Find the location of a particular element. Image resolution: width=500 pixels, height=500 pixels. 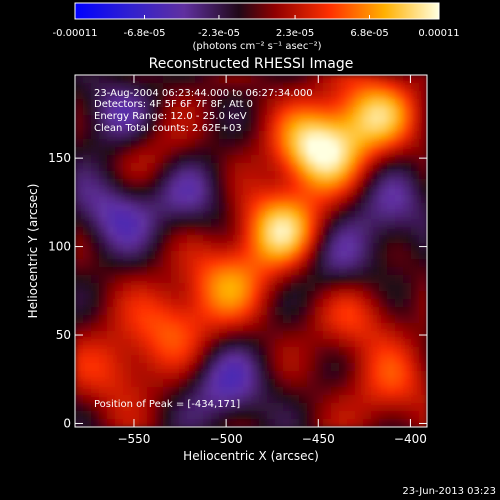

colorbar-tick-label: -0.00011 is located at coordinates (75, 33).